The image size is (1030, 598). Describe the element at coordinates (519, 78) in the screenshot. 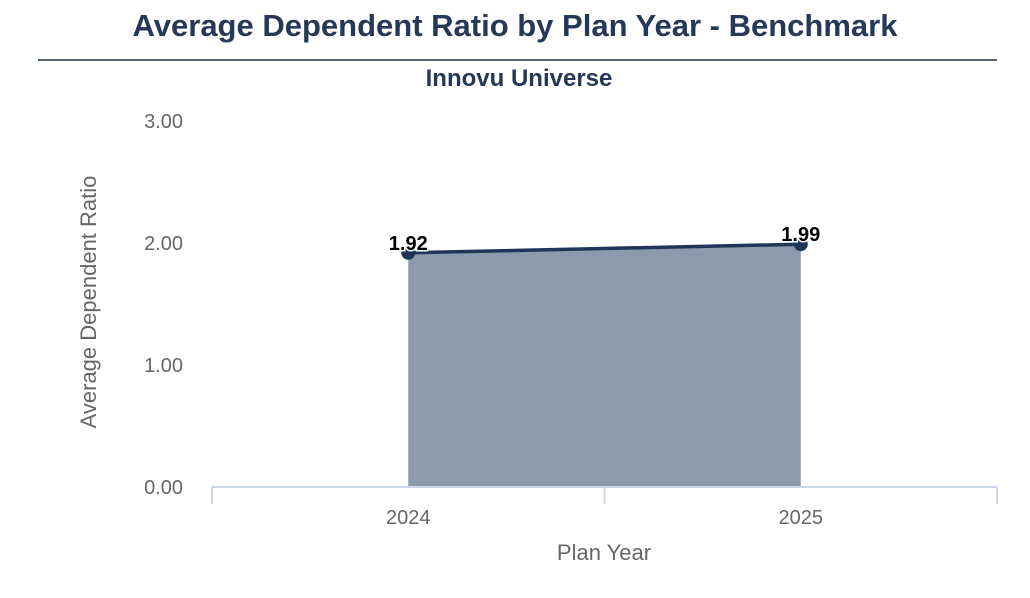

I see `chart-subtitle: Innovu Universe` at that location.